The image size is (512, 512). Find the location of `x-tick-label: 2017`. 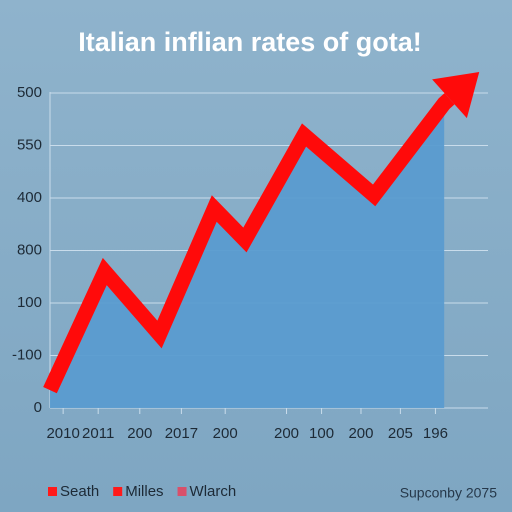

x-tick-label: 2017 is located at coordinates (181, 433).